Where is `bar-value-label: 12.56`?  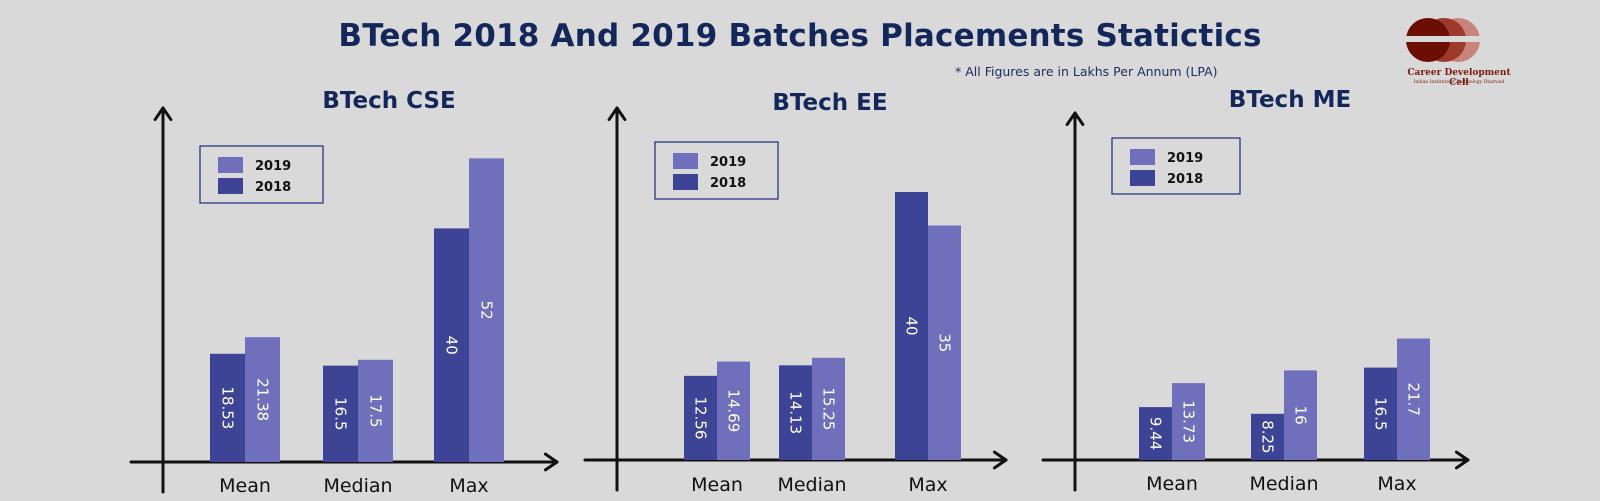
bar-value-label: 12.56 is located at coordinates (701, 417).